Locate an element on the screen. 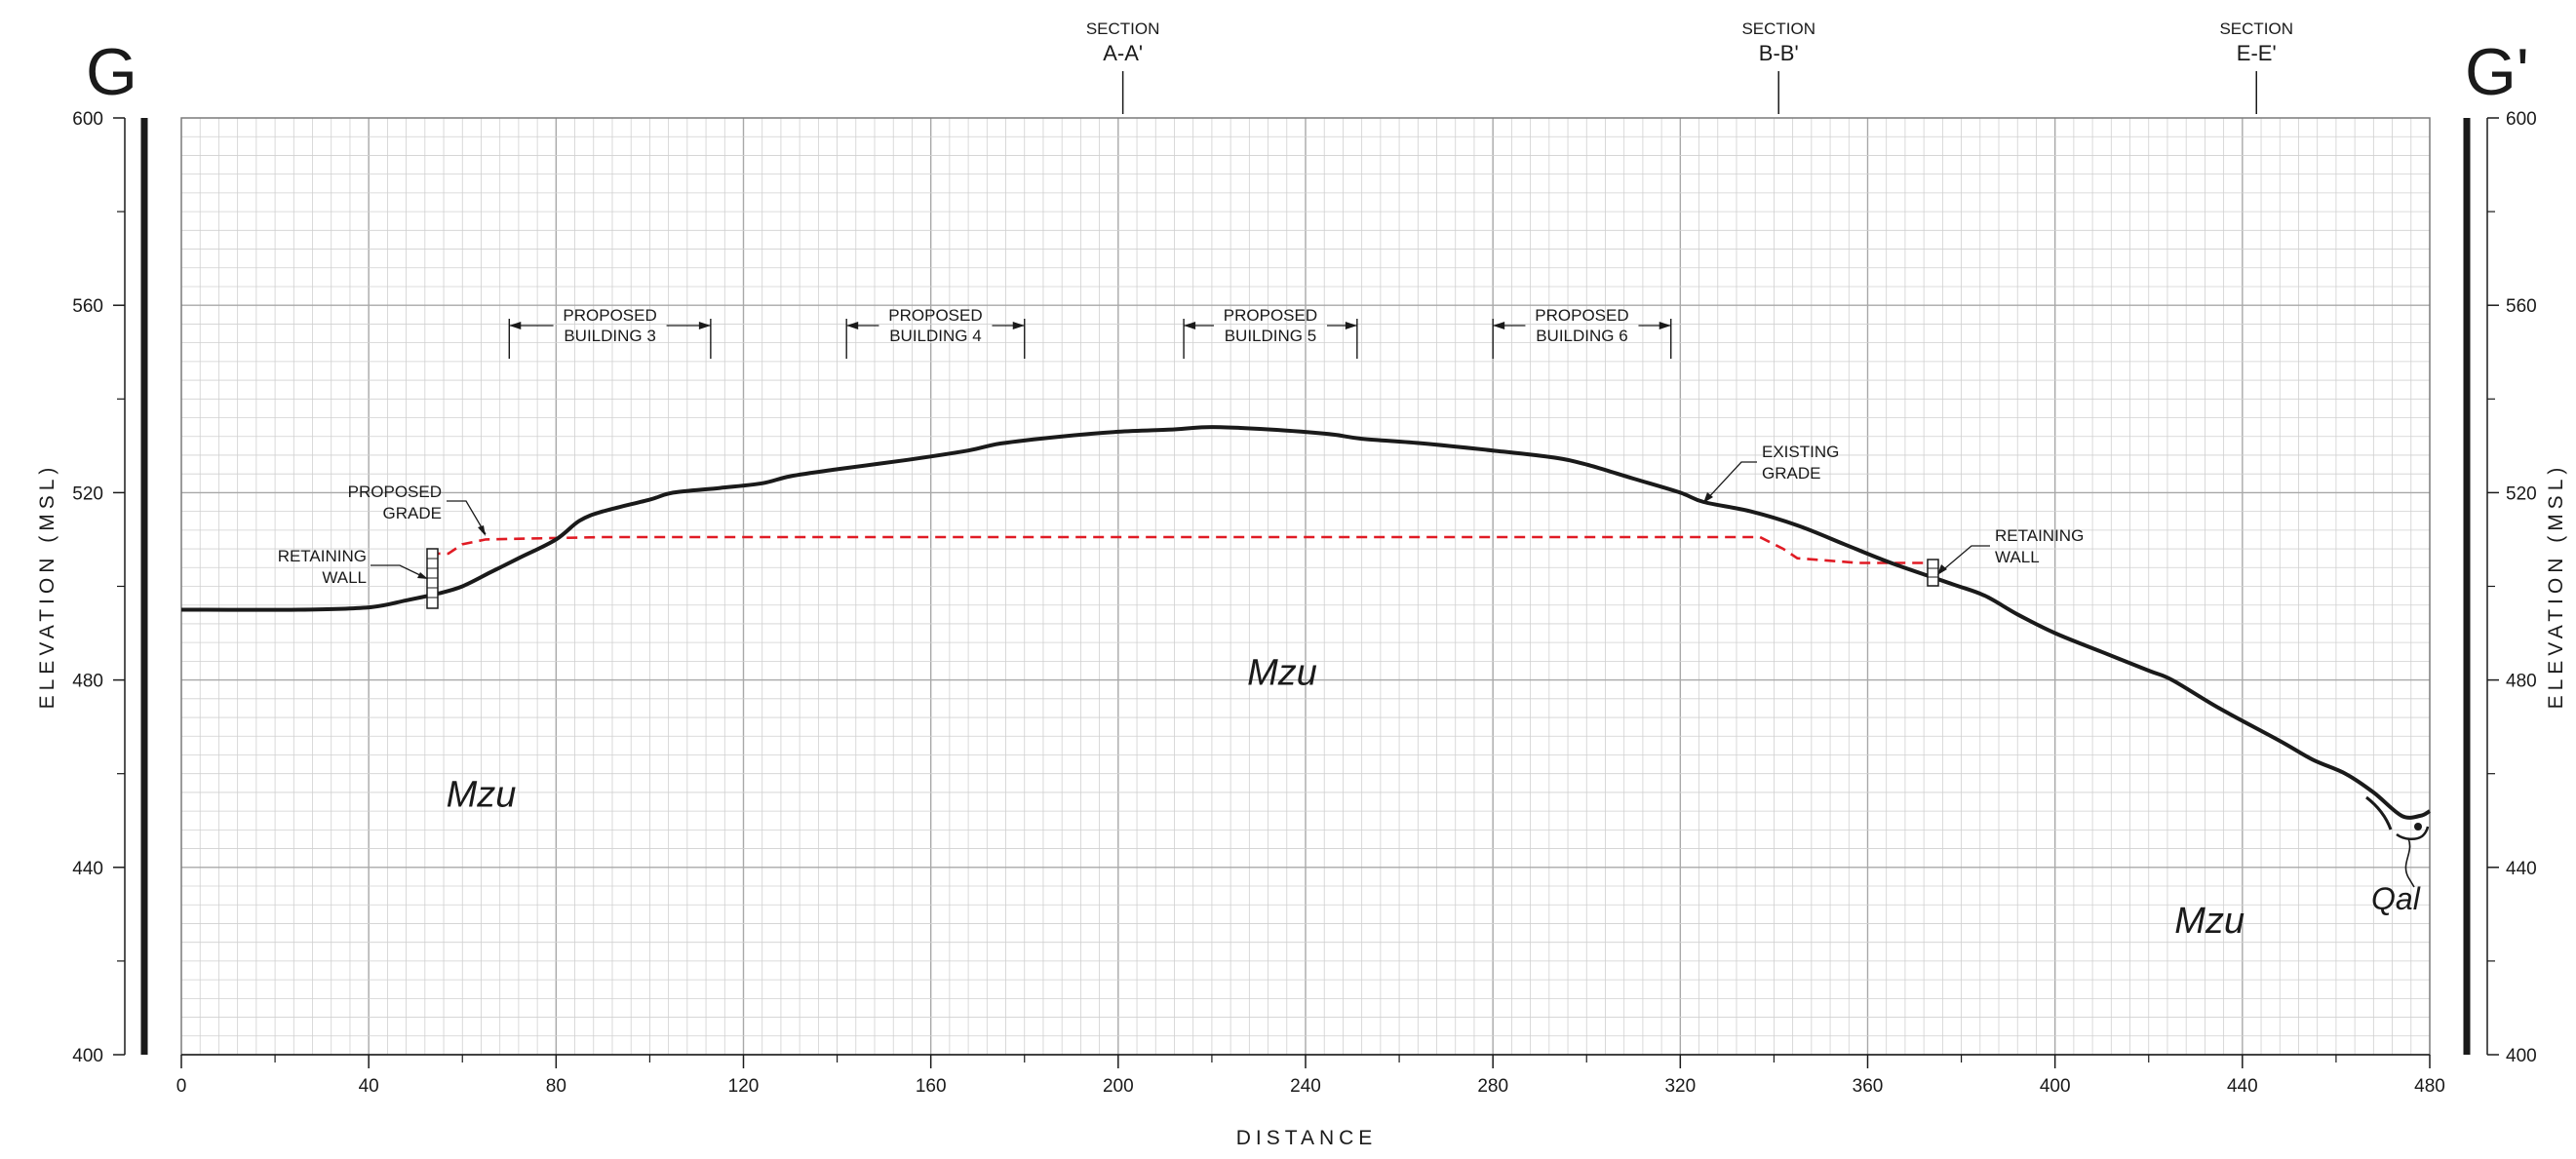 The image size is (2576, 1159). existing-grade-callout: EXISTING GRADE is located at coordinates (1771, 473).